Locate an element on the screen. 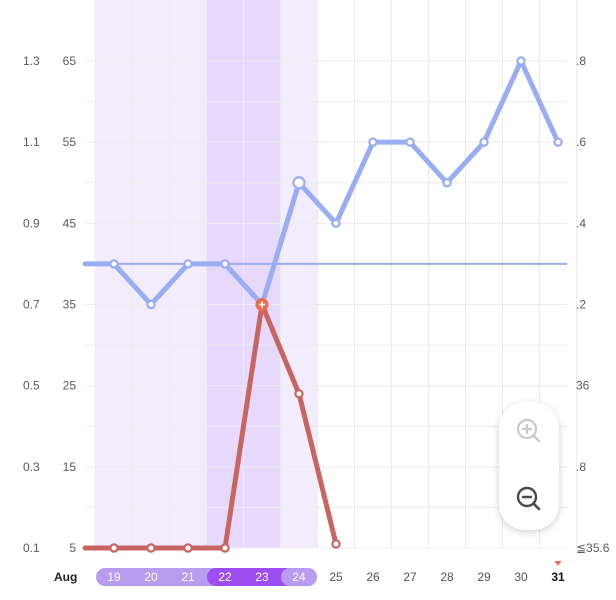  zoom-out-icon is located at coordinates (528, 498).